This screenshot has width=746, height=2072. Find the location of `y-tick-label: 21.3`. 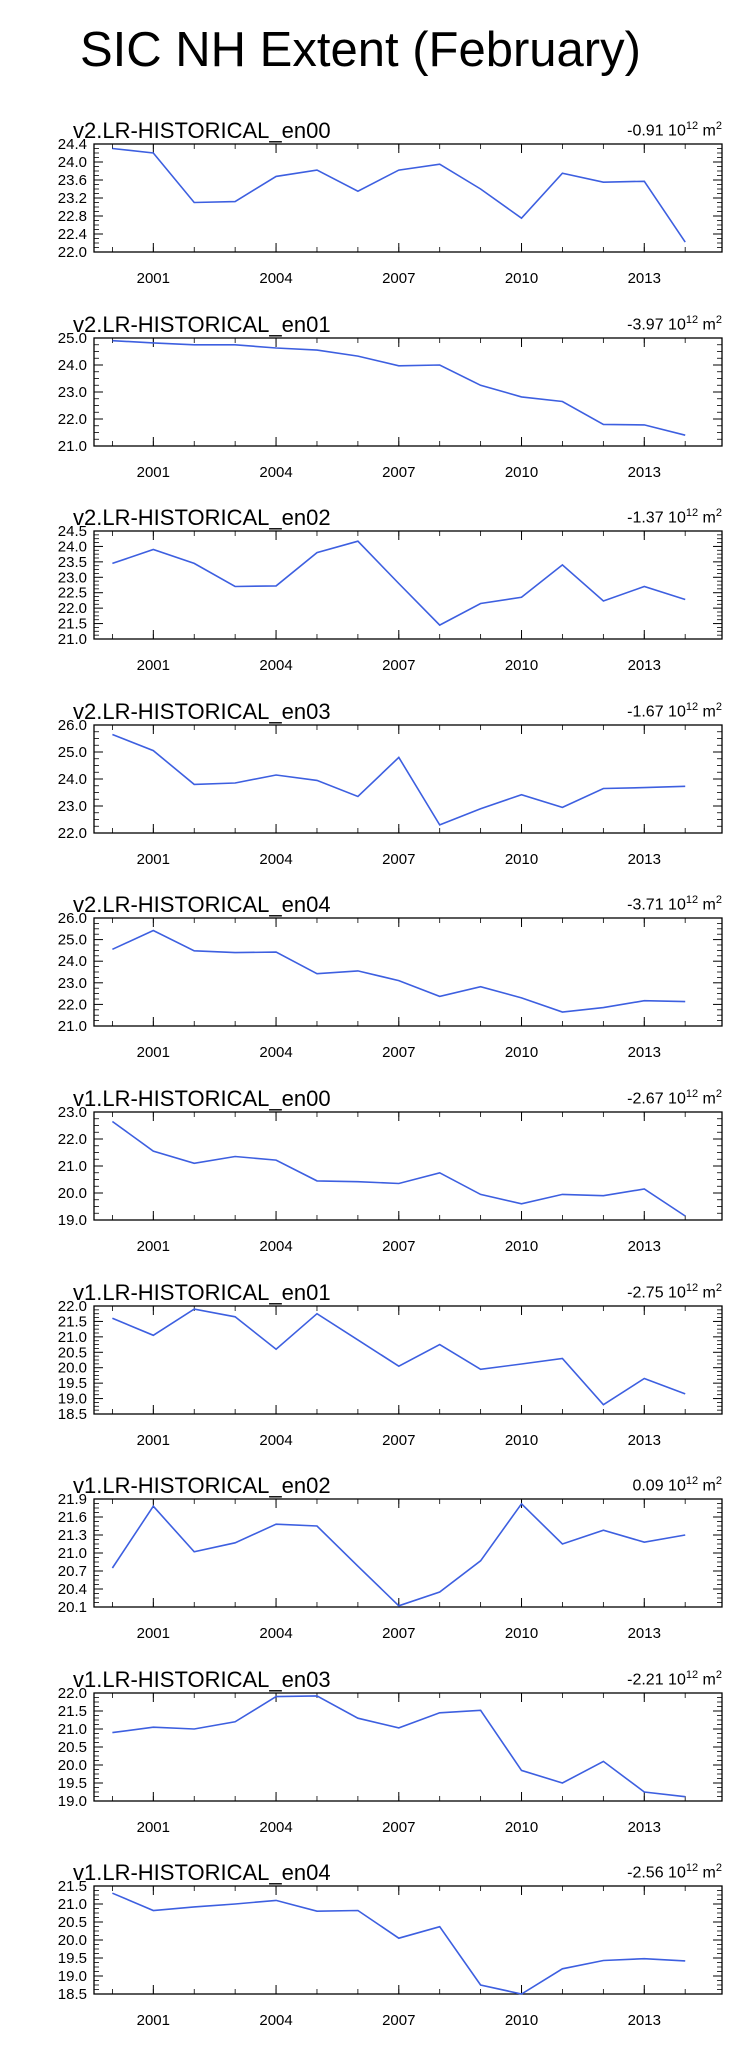

y-tick-label: 21.3 is located at coordinates (72, 1535).